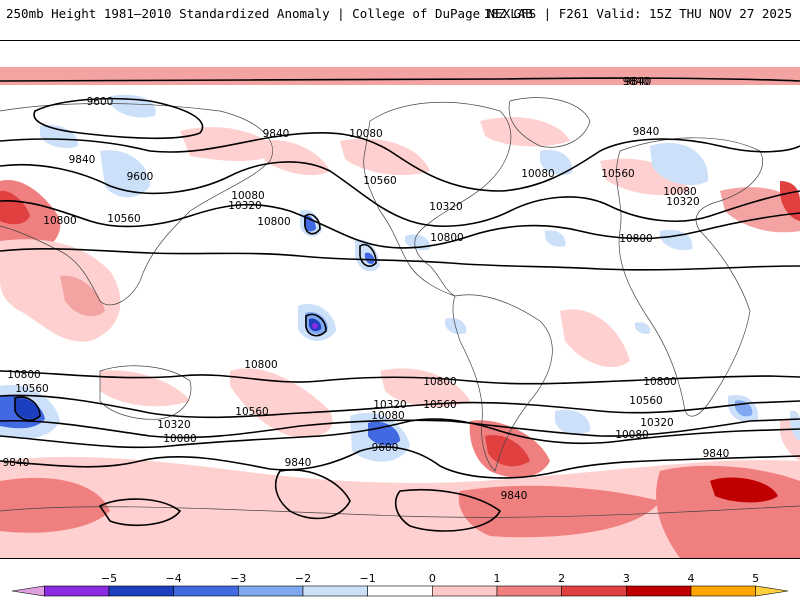 This screenshot has width=800, height=604. Describe the element at coordinates (755, 578) in the screenshot. I see `legend-tick-label: 5` at that location.